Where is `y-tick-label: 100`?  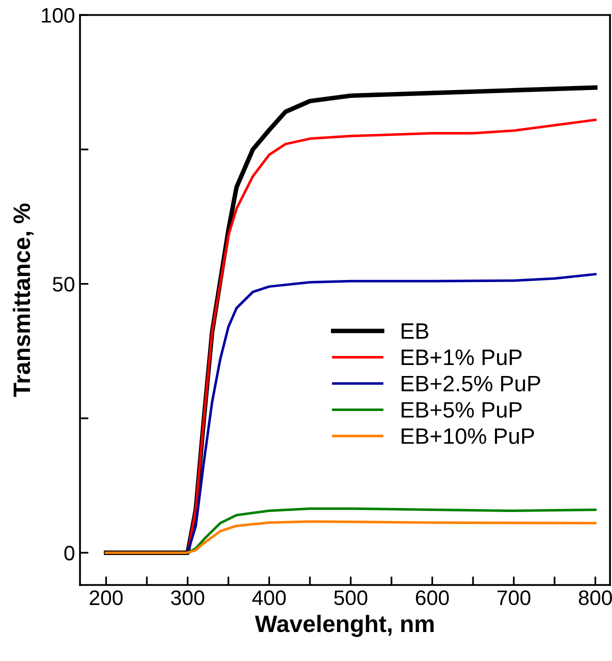 y-tick-label: 100 is located at coordinates (58, 15).